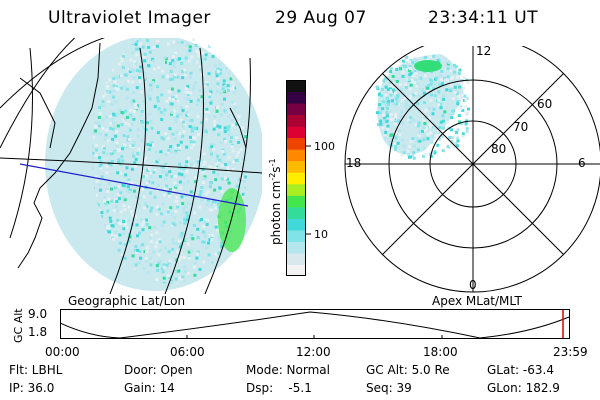 The width and height of the screenshot is (600, 400). What do you see at coordinates (127, 301) in the screenshot?
I see `geographic-panel-label: Geographic Lat/Lon` at bounding box center [127, 301].